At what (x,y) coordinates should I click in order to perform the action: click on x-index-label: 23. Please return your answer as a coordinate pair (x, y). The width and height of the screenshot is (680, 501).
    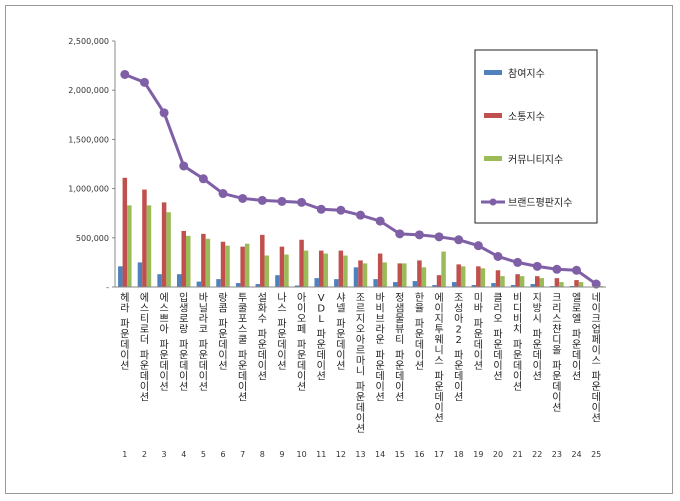
    Looking at the image, I should click on (557, 454).